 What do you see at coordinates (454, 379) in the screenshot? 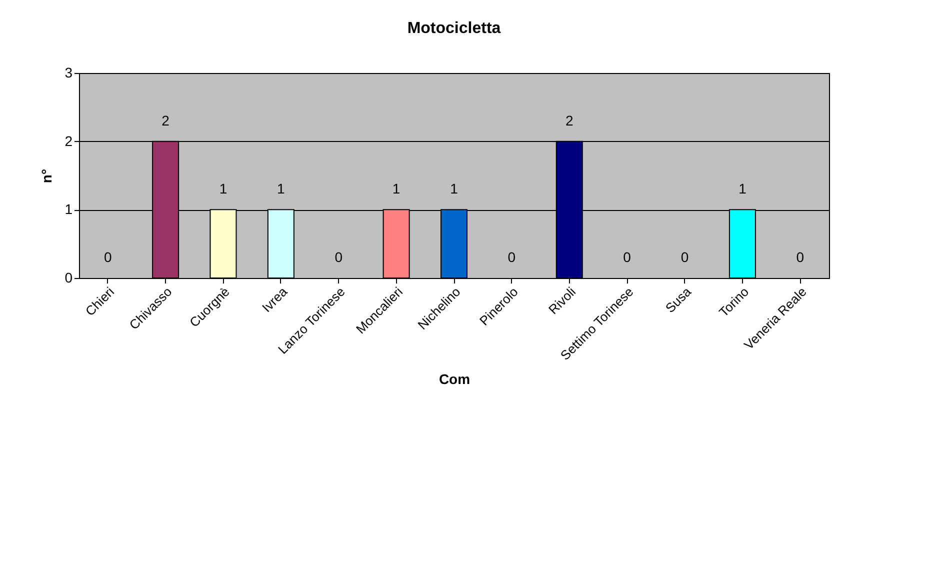
I see `x-axis-title: Com` at bounding box center [454, 379].